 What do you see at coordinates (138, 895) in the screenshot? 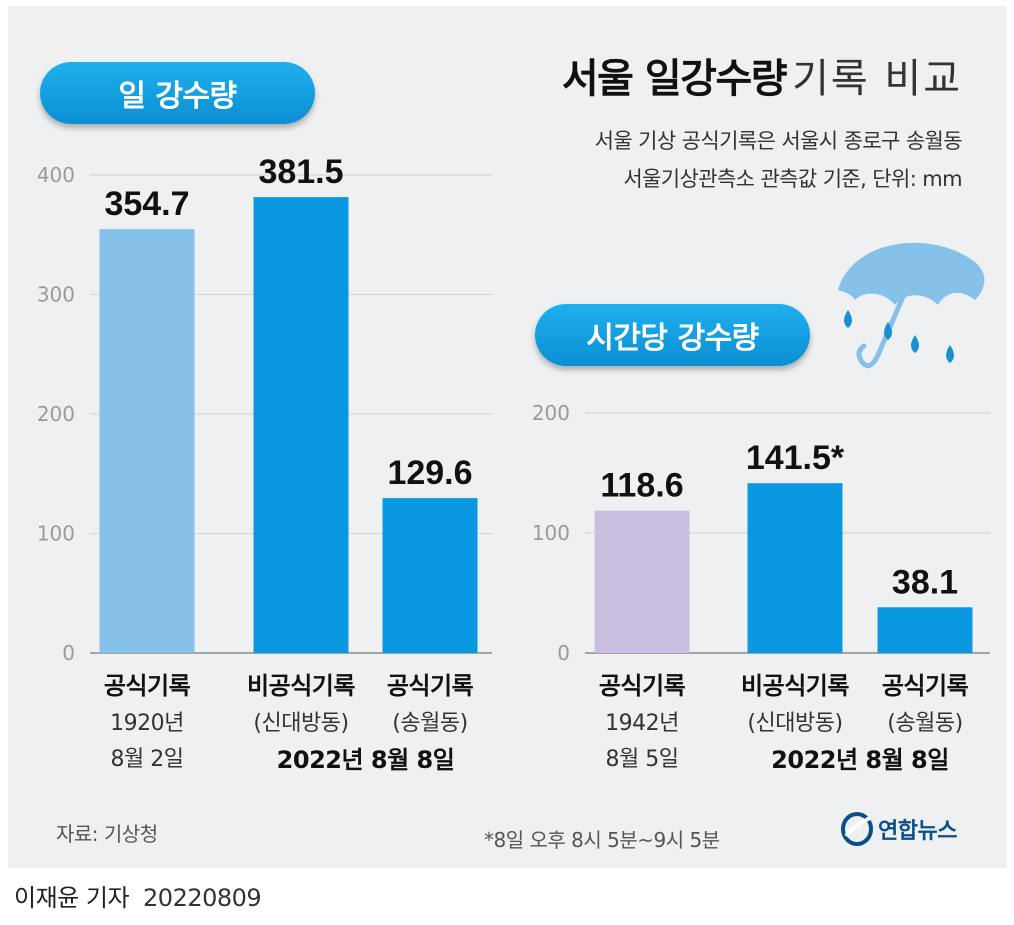
I see `byline: 이재윤 기자 20220809` at bounding box center [138, 895].